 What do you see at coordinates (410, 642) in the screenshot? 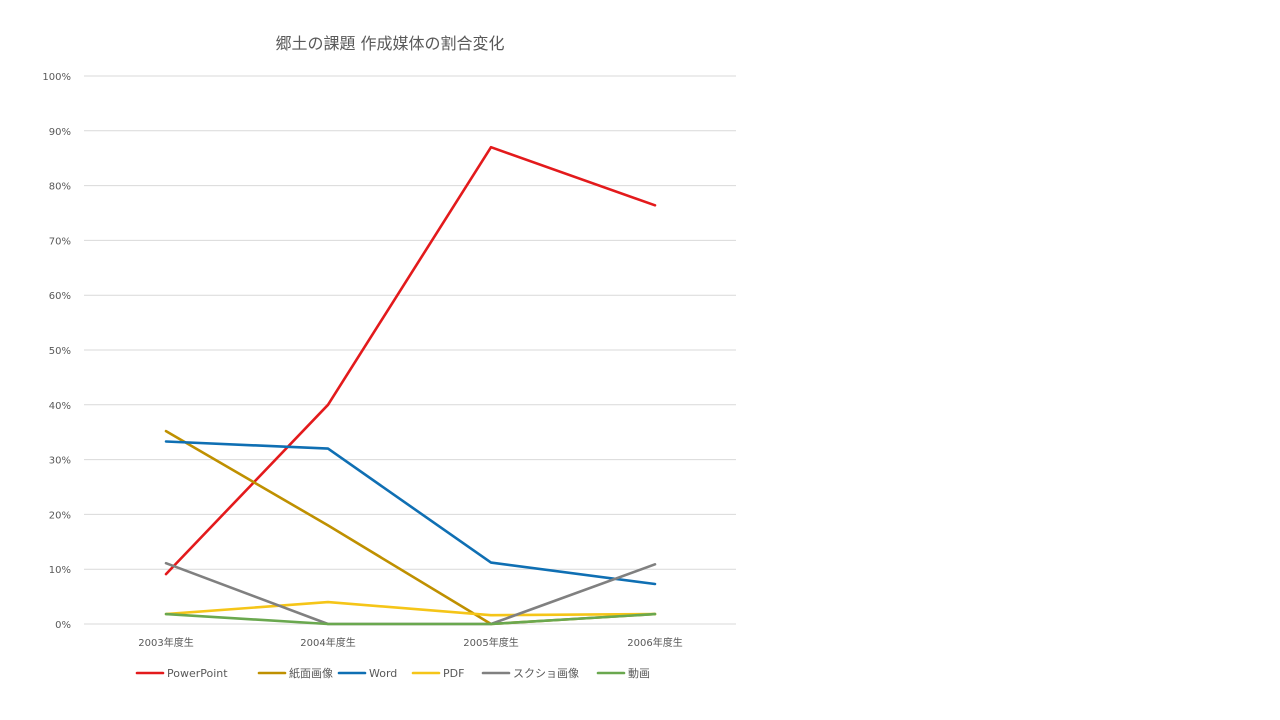
I see `x-axis-tick-labels: 2003年度生 2004年度生 2005年度生 2006年度生` at bounding box center [410, 642].